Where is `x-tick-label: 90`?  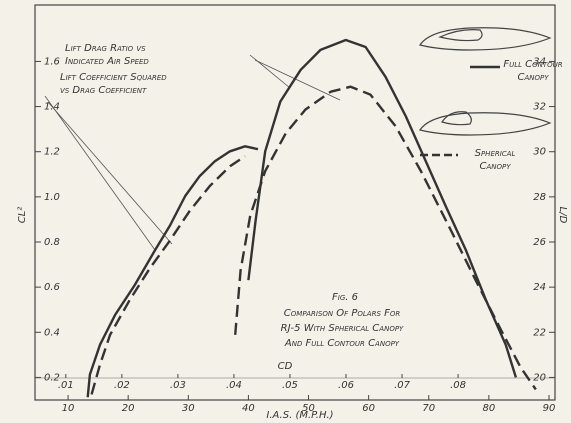 x-tick-label: 90 is located at coordinates (549, 408).